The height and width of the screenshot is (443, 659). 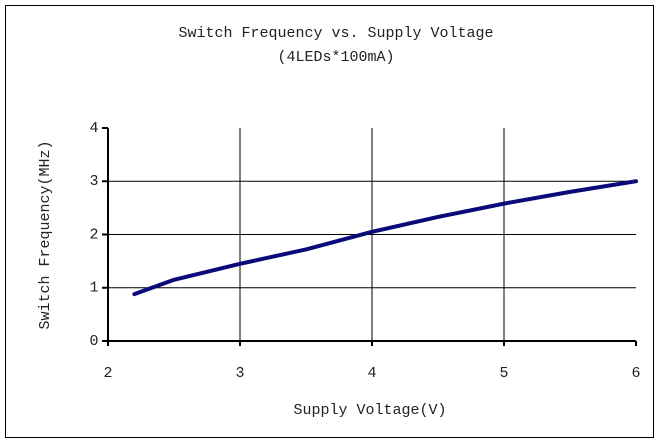 I want to click on x-axis-label: Supply Voltage(V), so click(x=369, y=410).